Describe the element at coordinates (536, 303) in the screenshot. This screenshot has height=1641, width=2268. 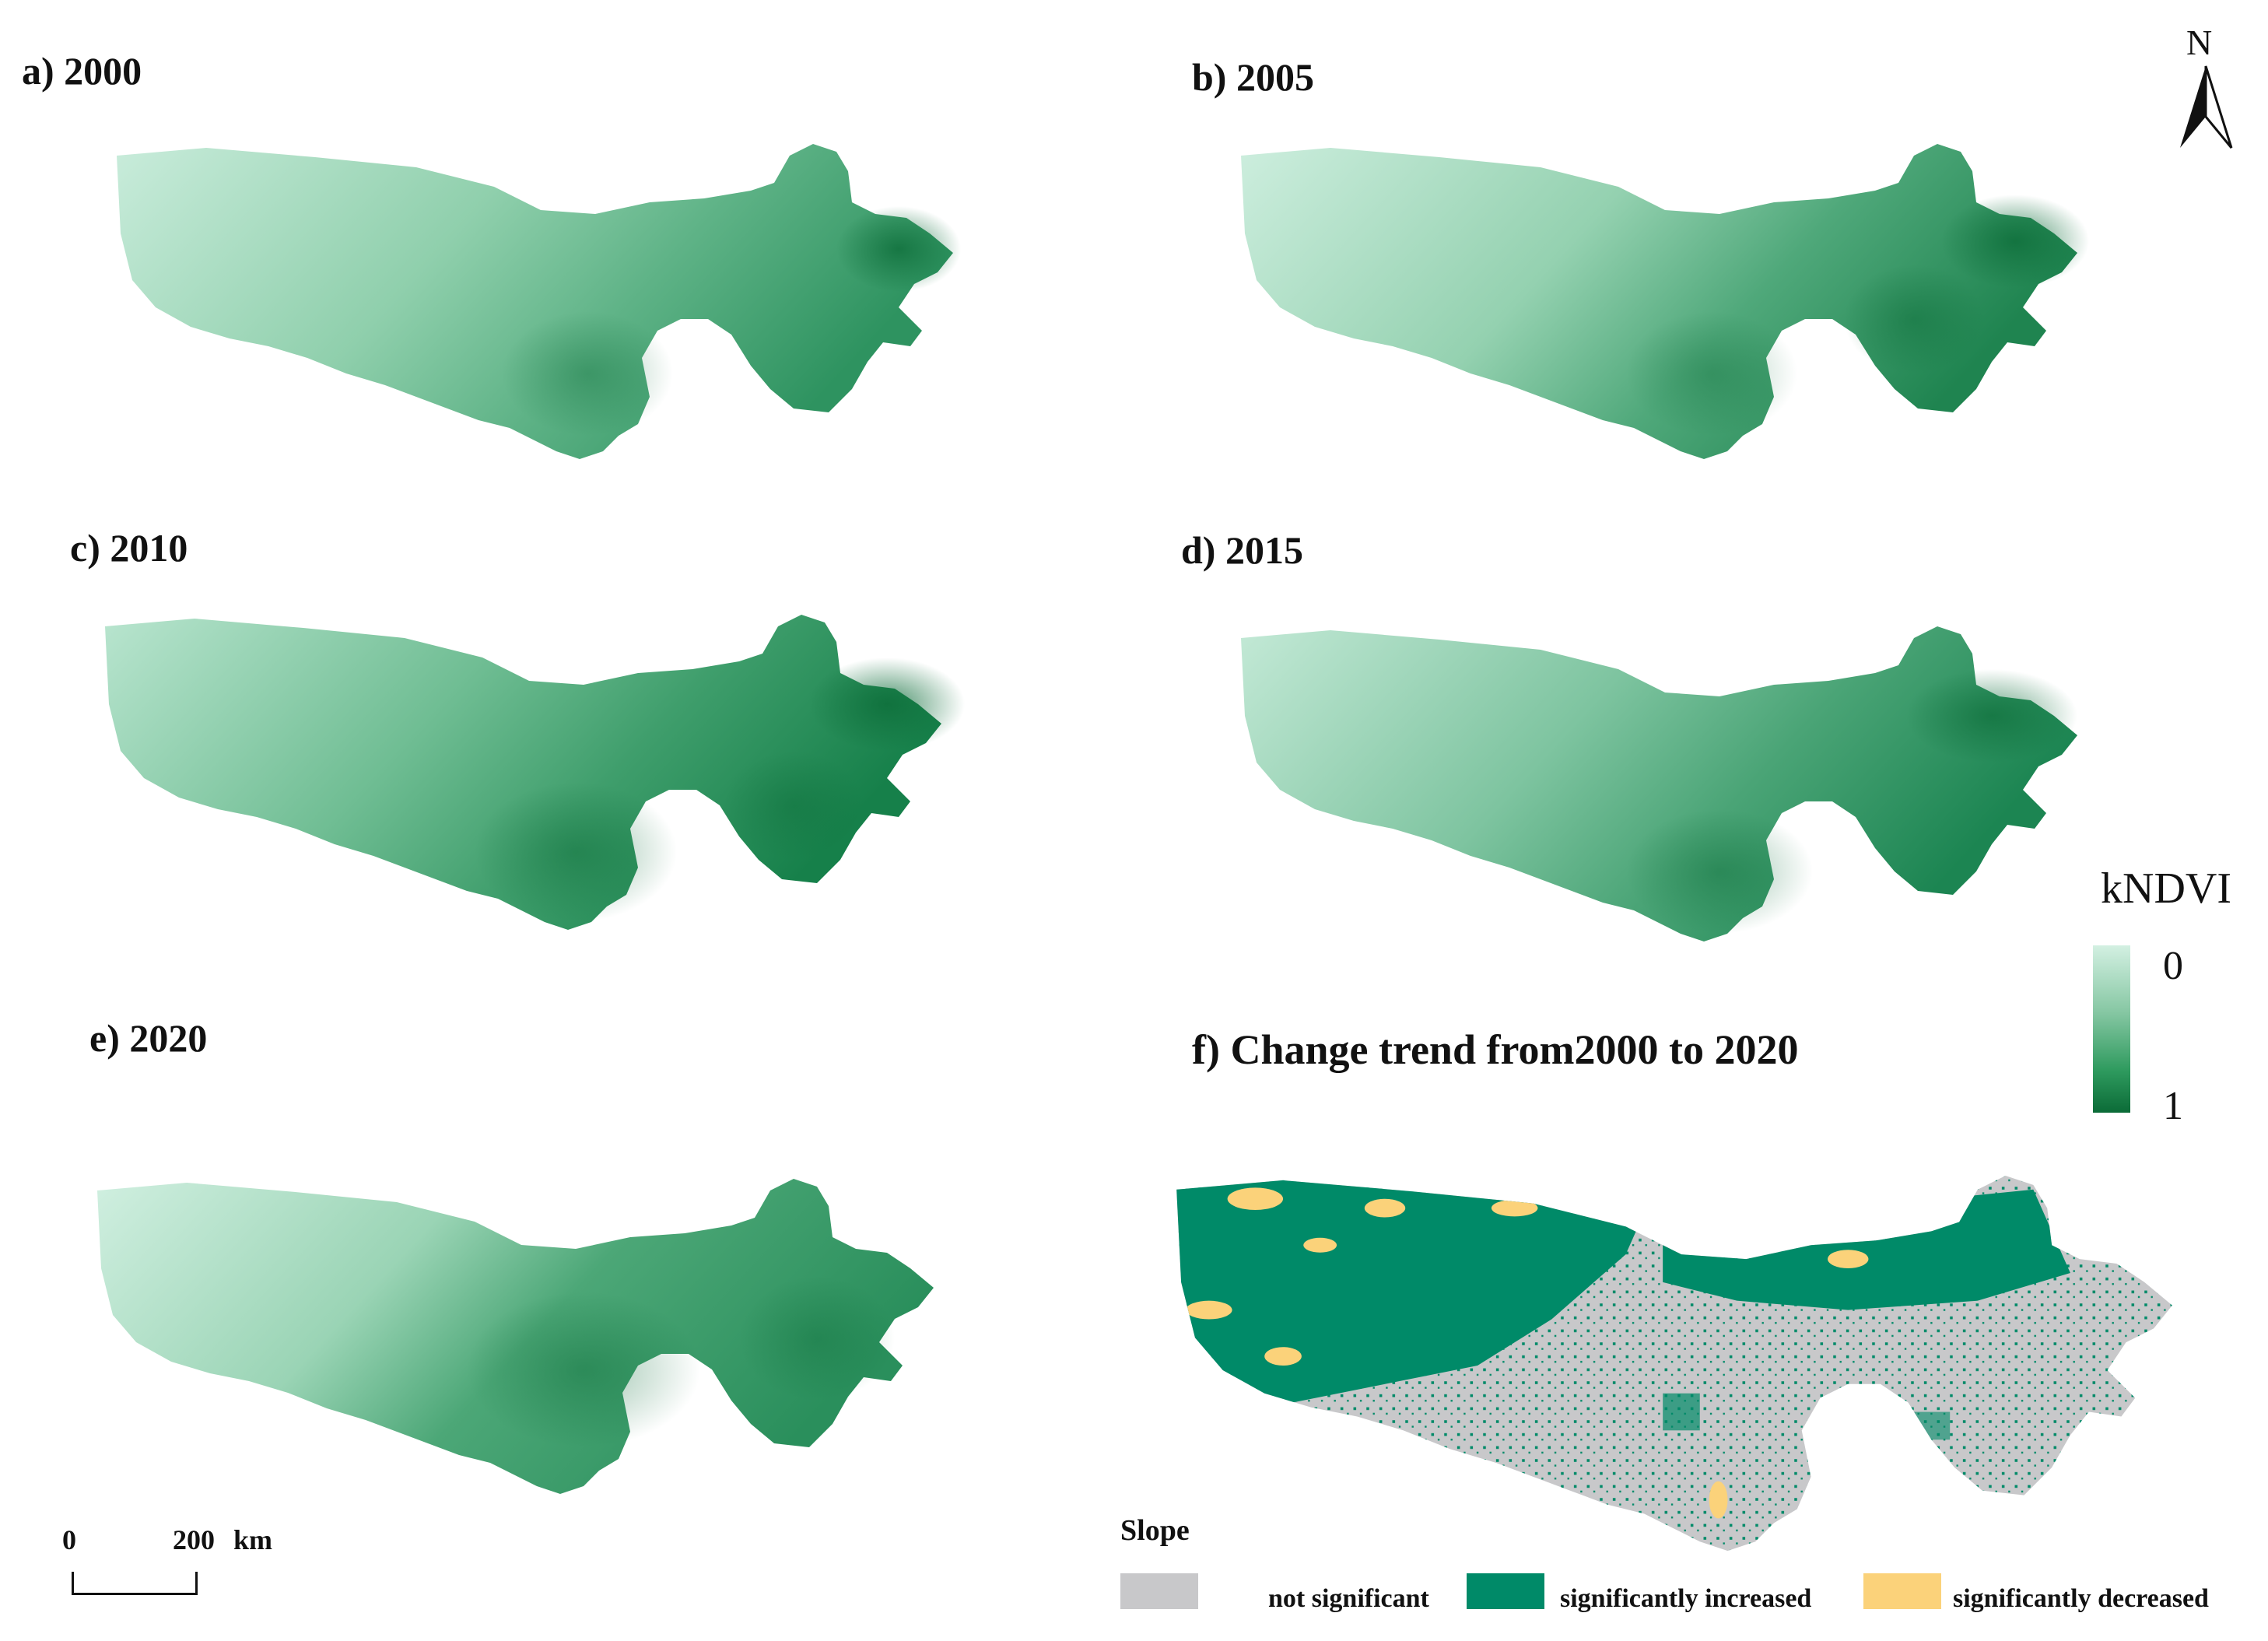
I see `kndvi-map-2000` at that location.